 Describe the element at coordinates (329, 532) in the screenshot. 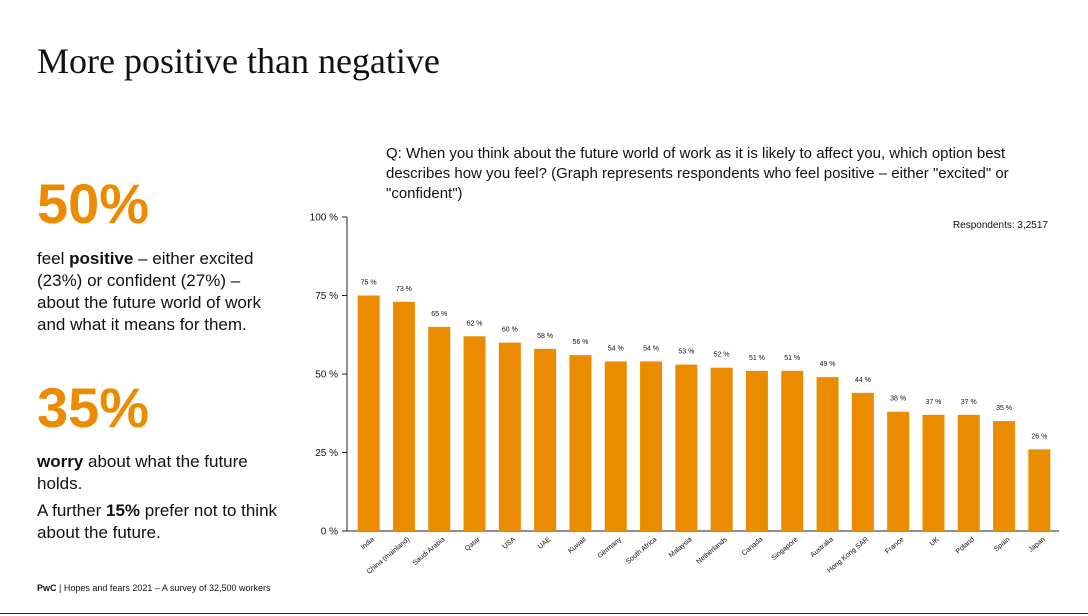

I see `y-tick-label: 0 %` at that location.